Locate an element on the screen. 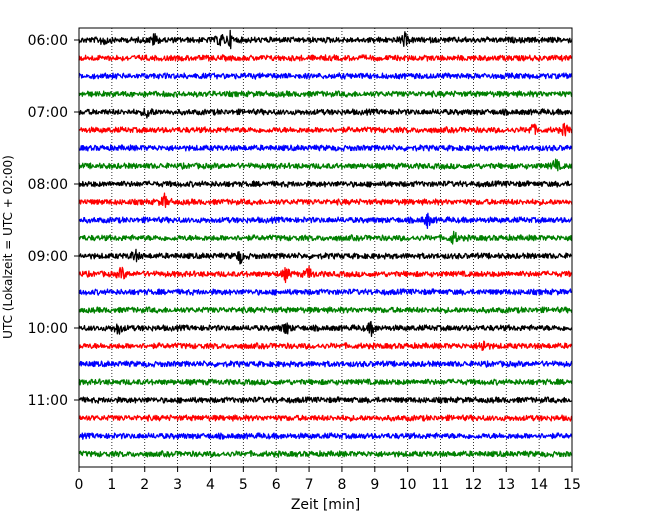 This screenshot has height=520, width=650. x-tick-label: 6 is located at coordinates (276, 485).